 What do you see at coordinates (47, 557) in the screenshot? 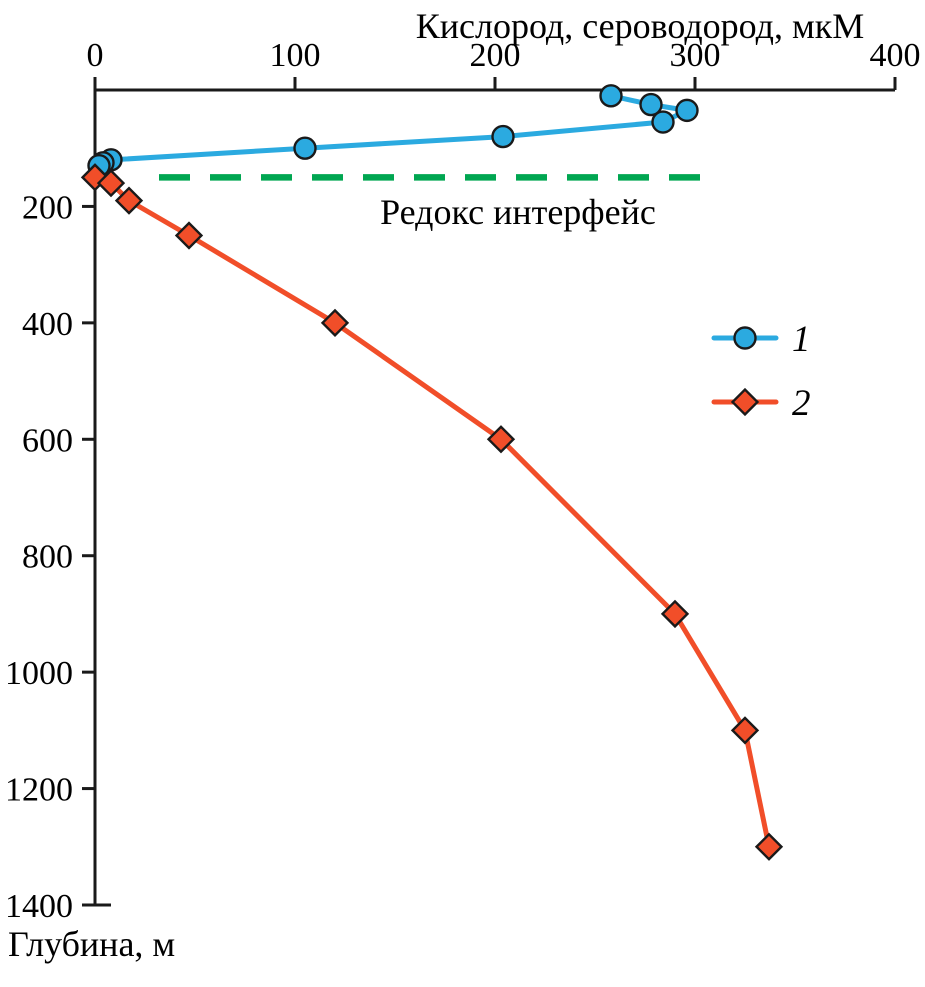
I see `y-tick-label: 800` at bounding box center [47, 557].